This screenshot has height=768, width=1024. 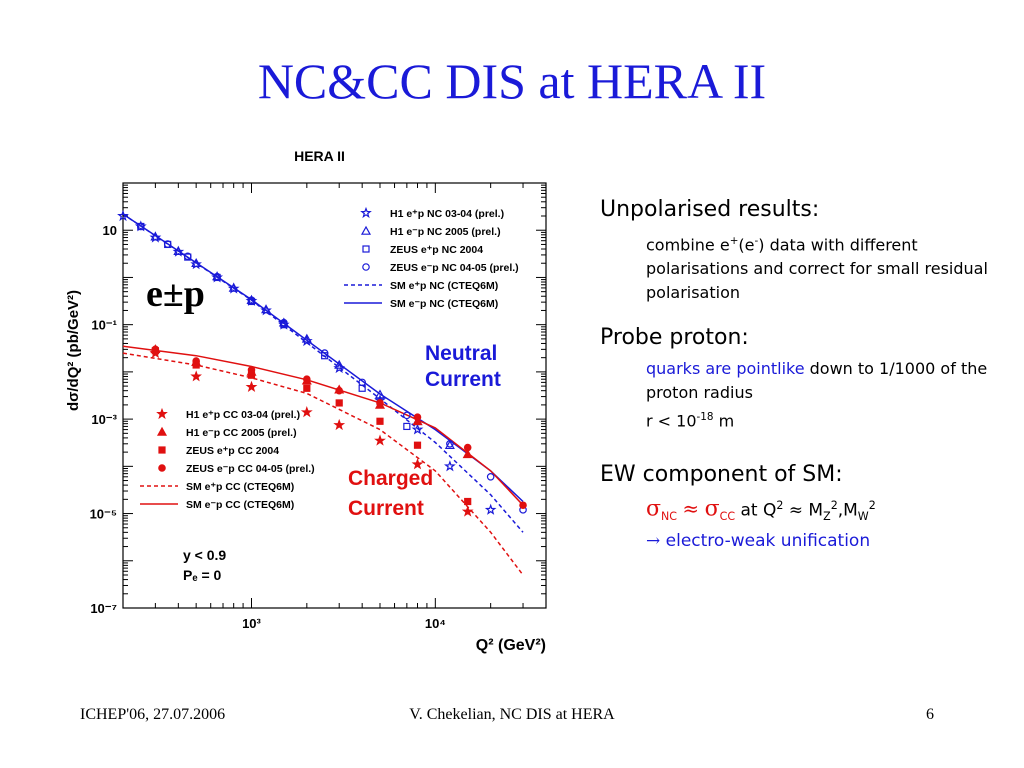 I want to click on x-axis-label: Q² (GeV²), so click(x=511, y=645).